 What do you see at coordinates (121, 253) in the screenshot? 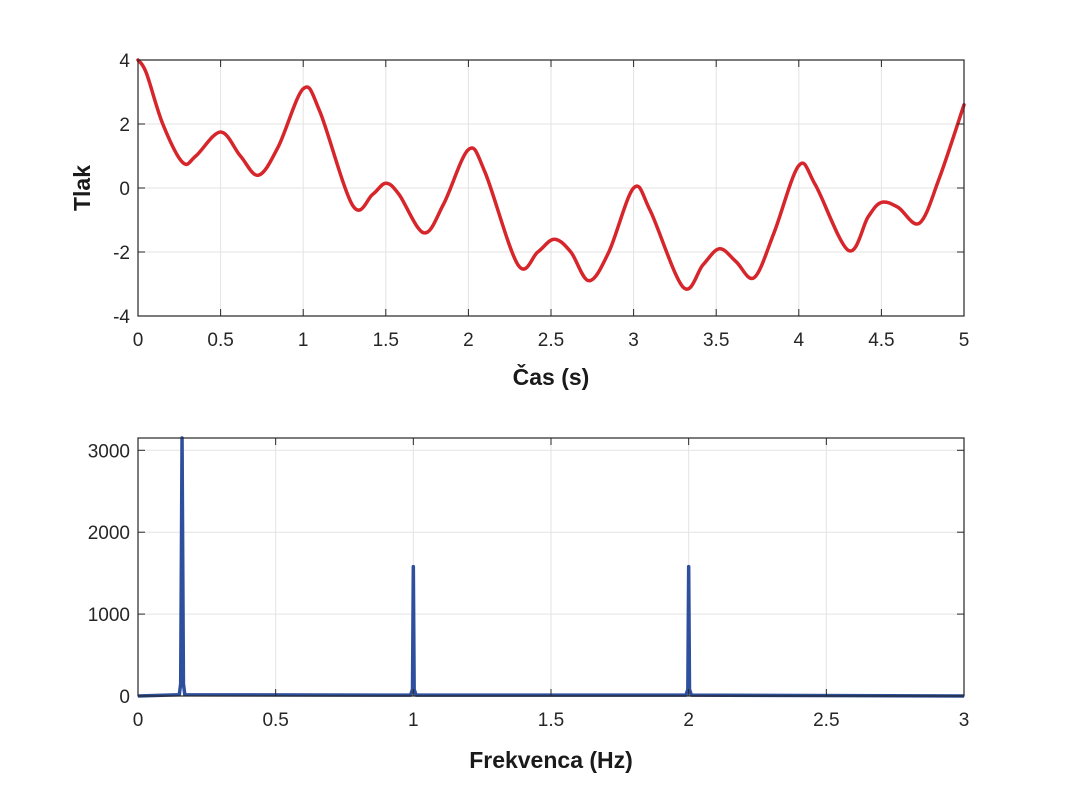
I see `y-tick-label: -2` at bounding box center [121, 253].